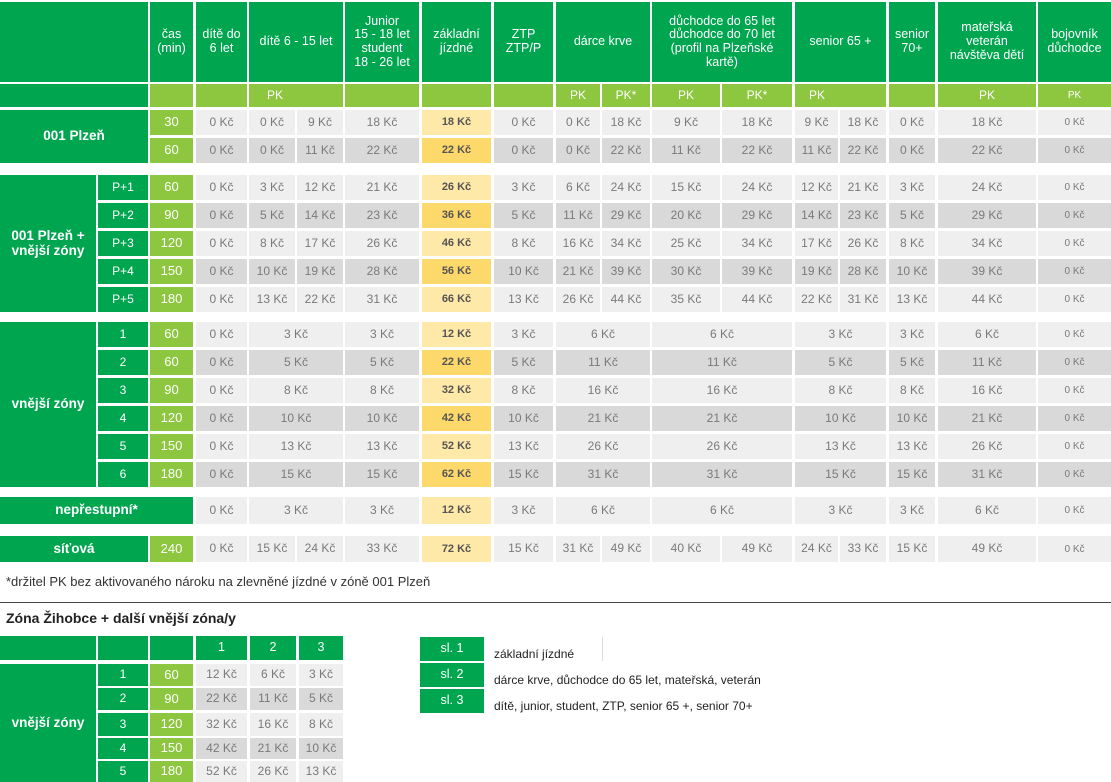  Describe the element at coordinates (221, 771) in the screenshot. I see `zihobce-fare-cell: 52 Kč` at that location.